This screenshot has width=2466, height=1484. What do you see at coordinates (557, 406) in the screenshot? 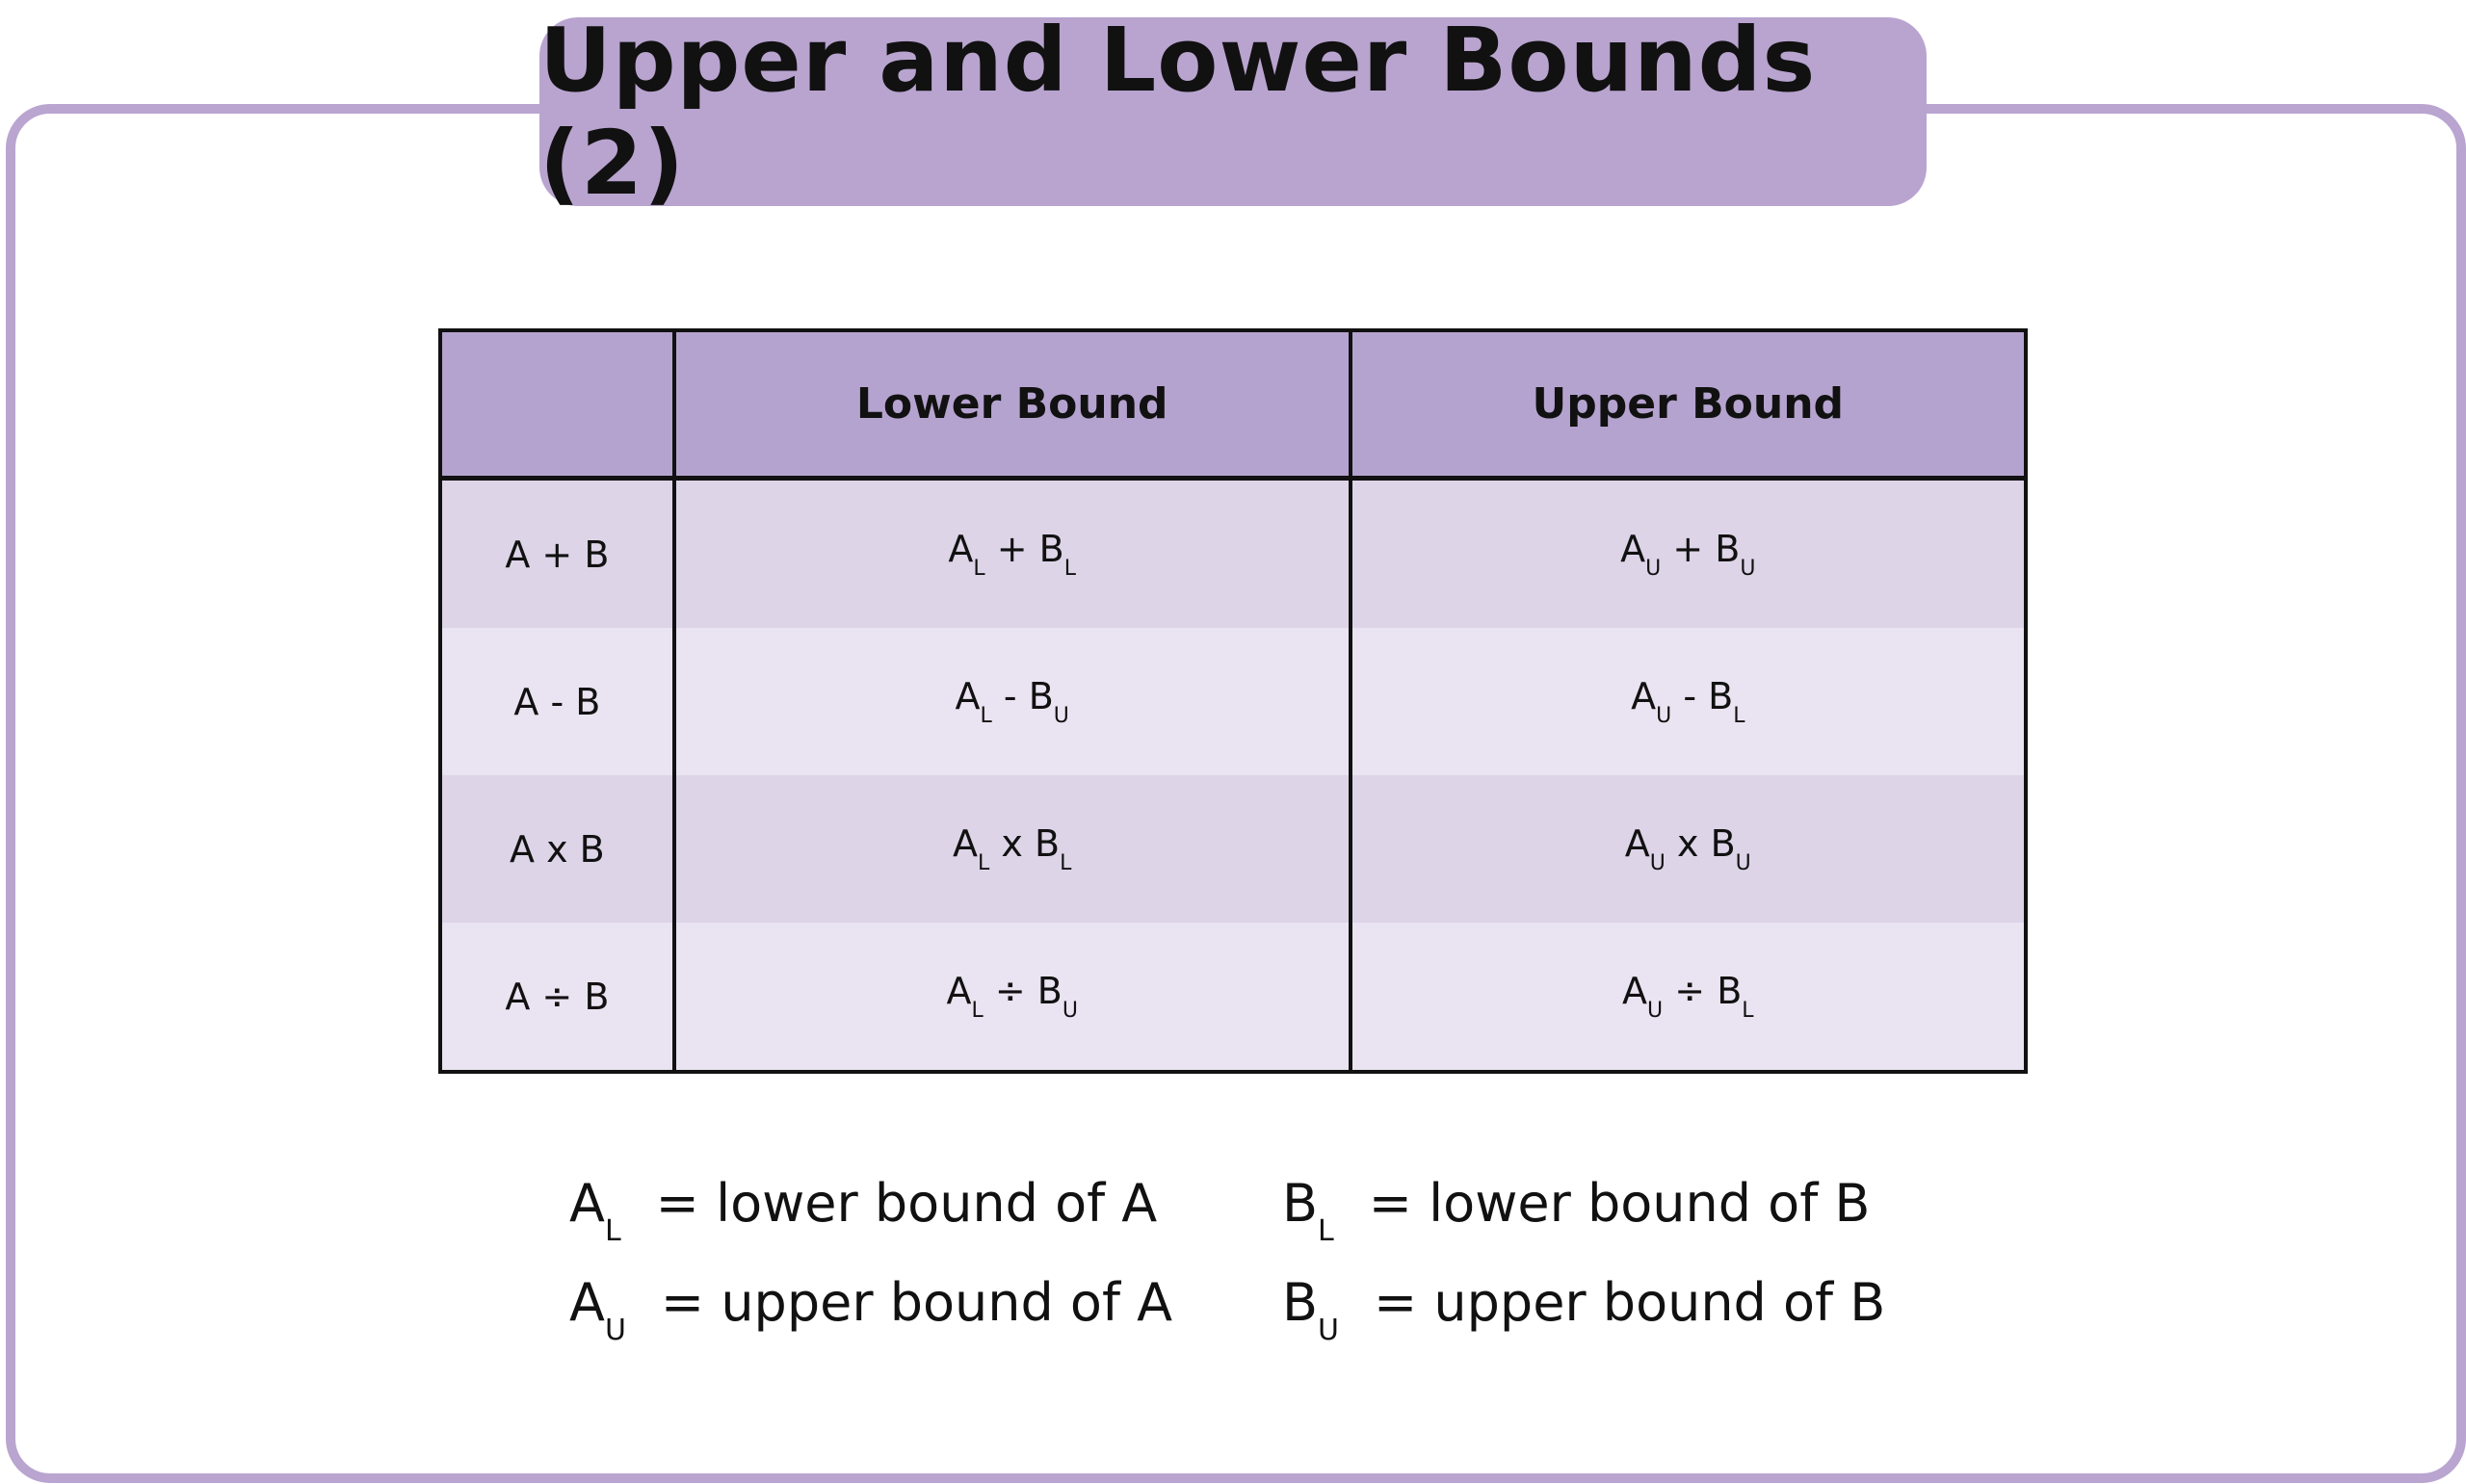
I see `header-empty` at bounding box center [557, 406].